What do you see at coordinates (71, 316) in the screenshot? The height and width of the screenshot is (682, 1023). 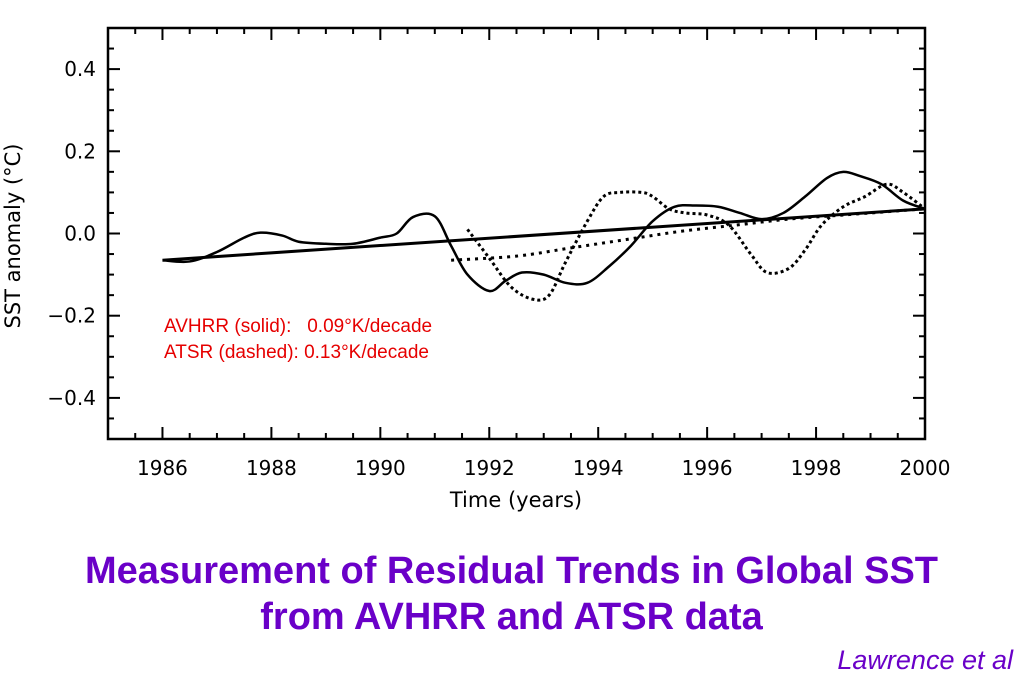 I see `y-tick-label: −0.2` at bounding box center [71, 316].